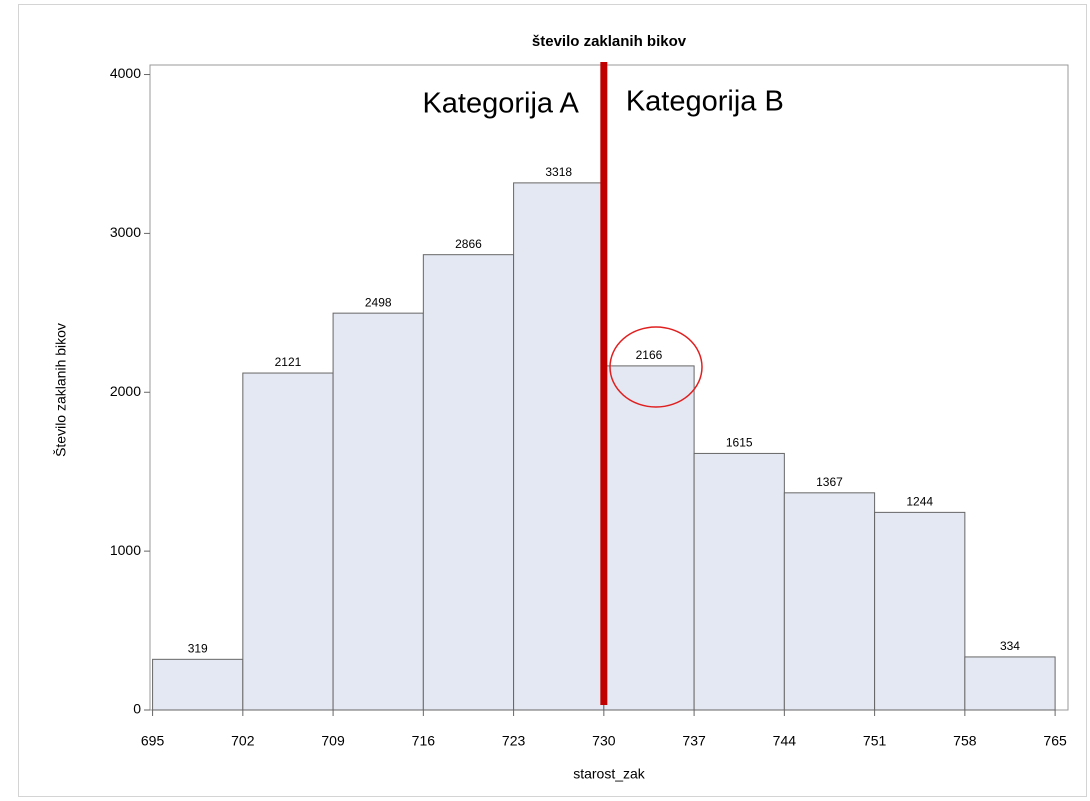  I want to click on x-axis-label: starost_zak, so click(609, 774).